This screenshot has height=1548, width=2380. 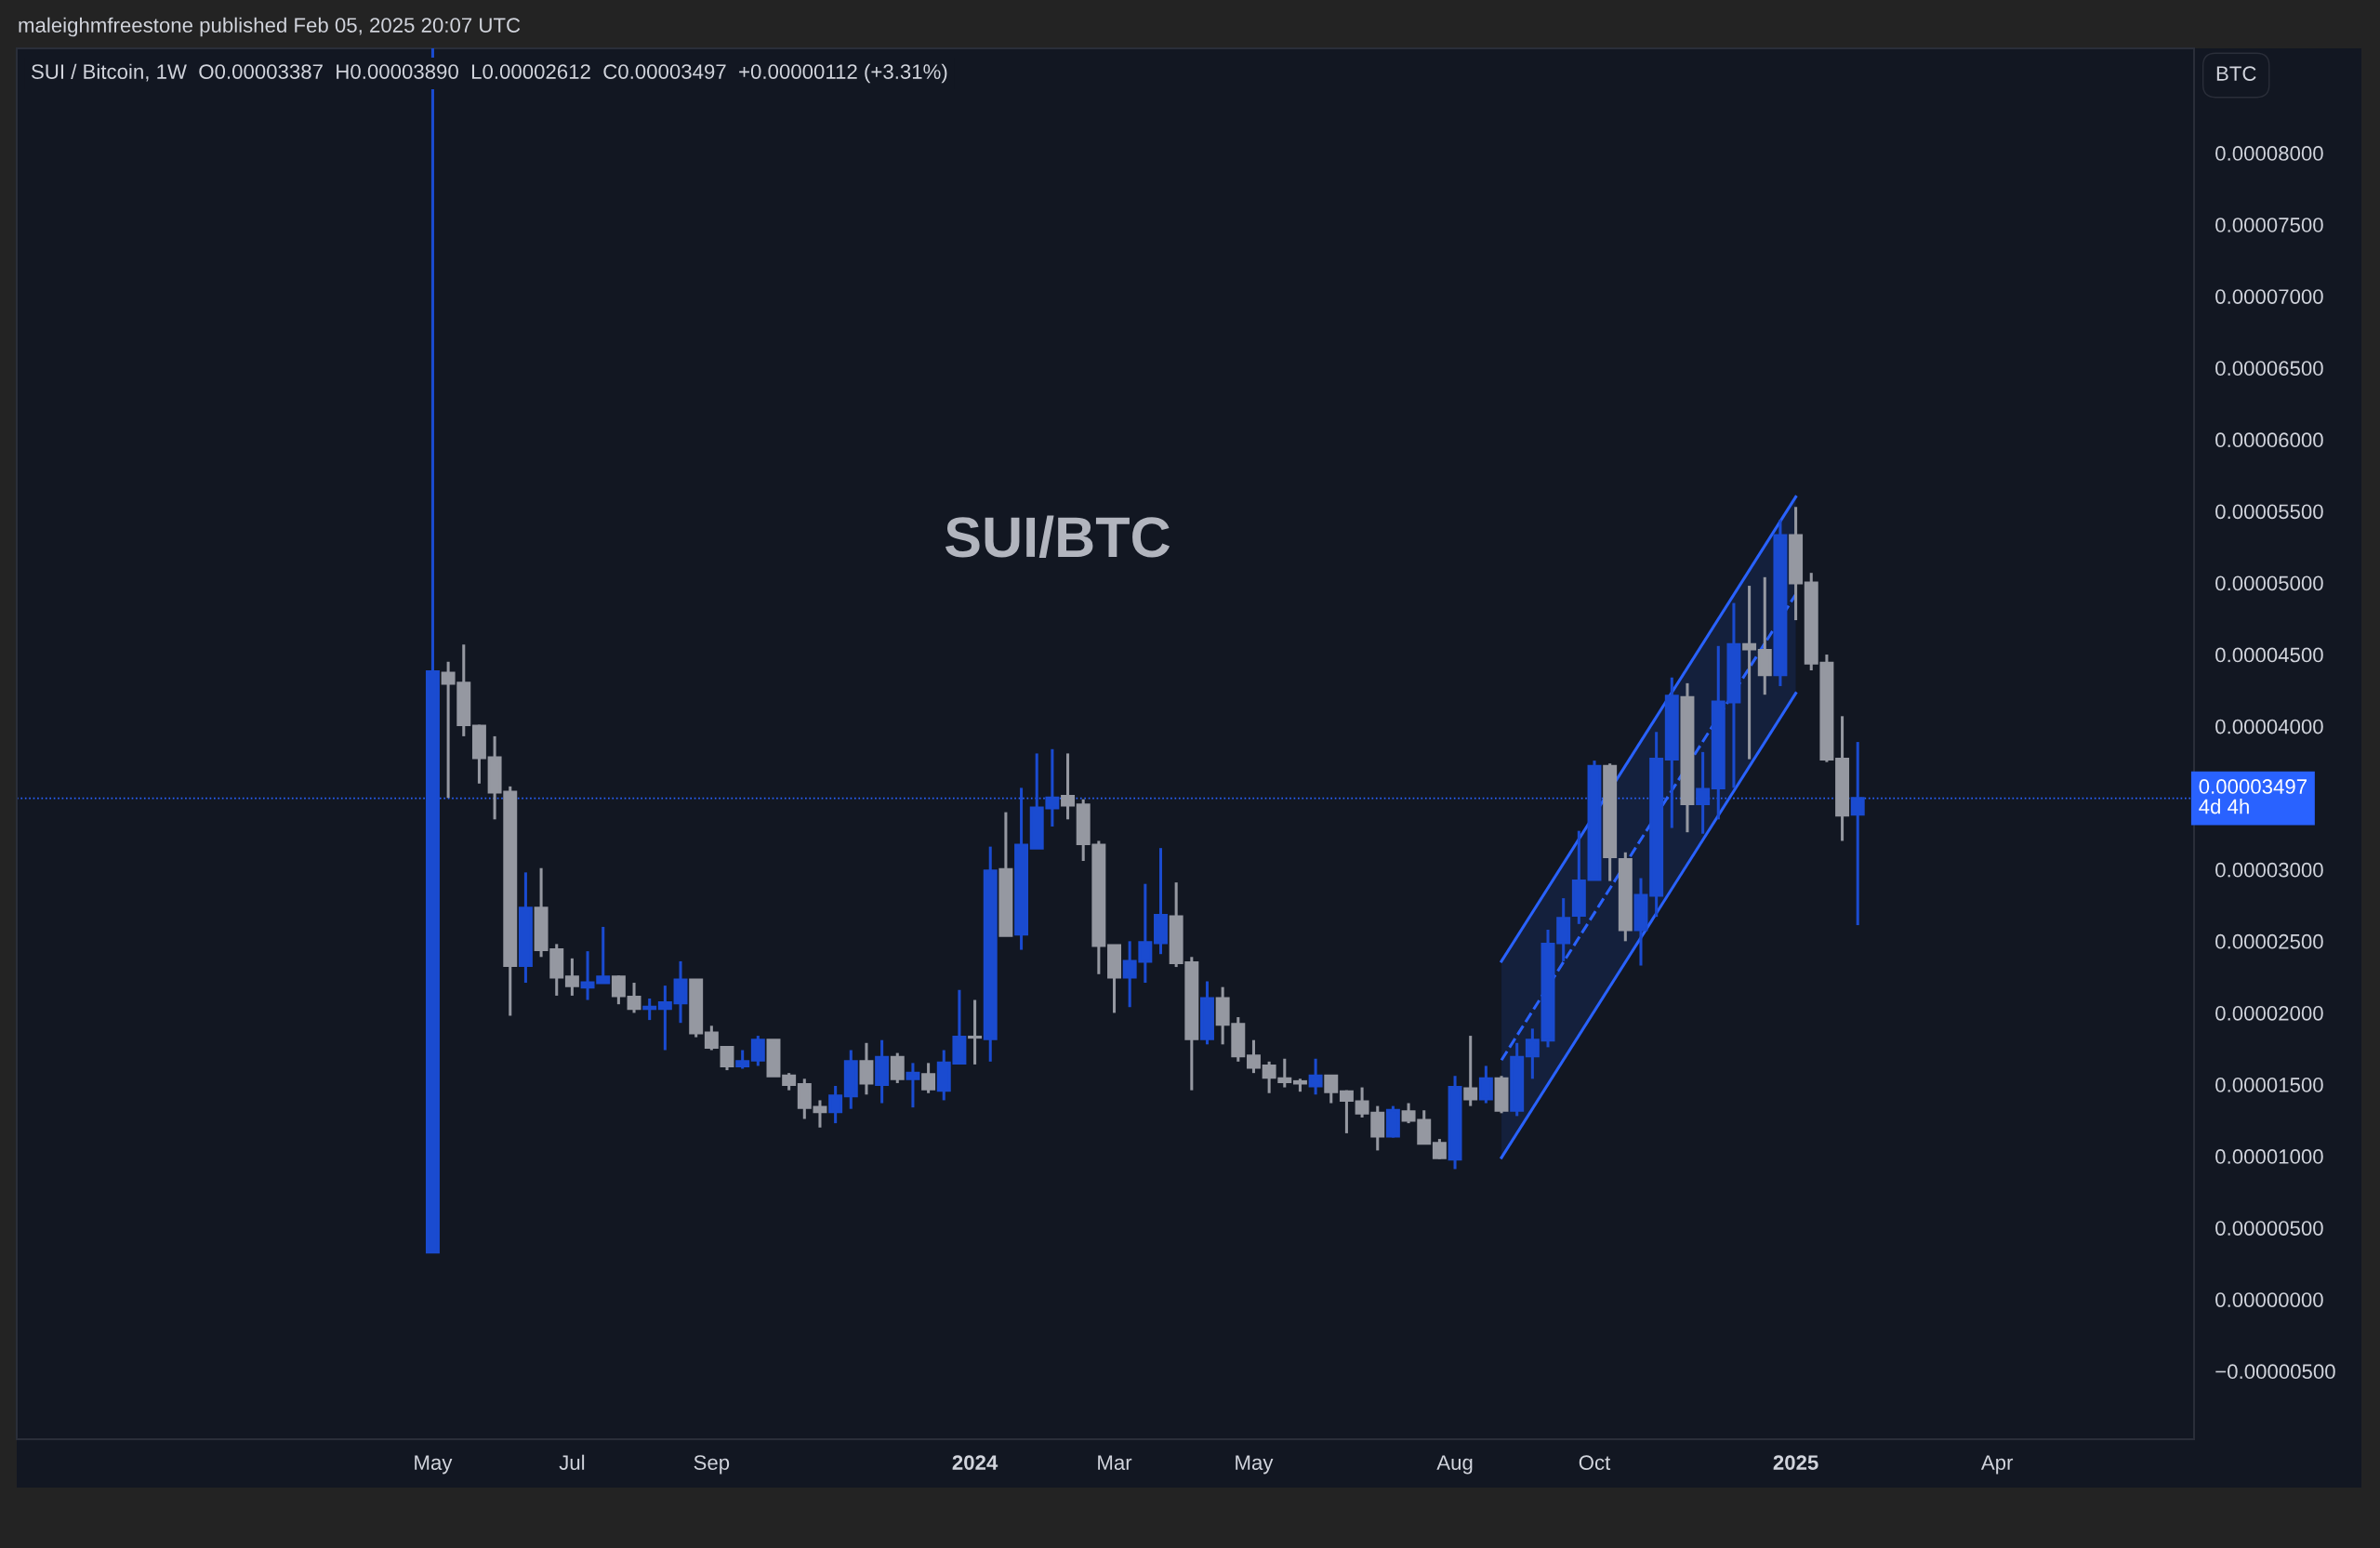 I want to click on x-tick-label: Aug, so click(x=1454, y=1465).